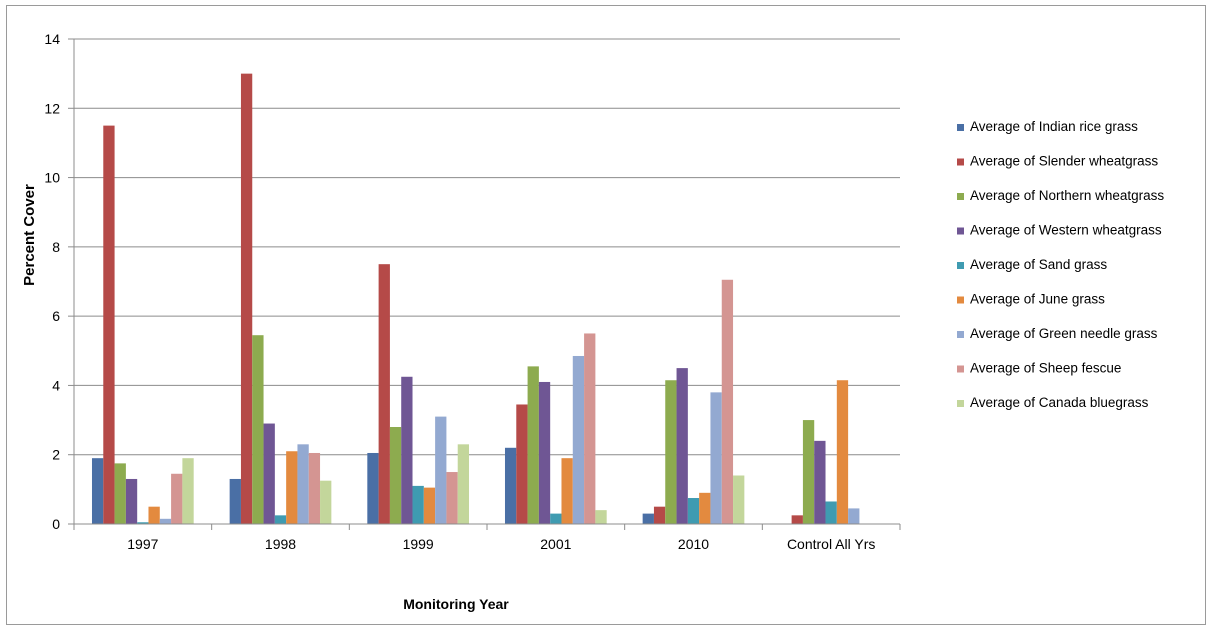  What do you see at coordinates (501, 544) in the screenshot?
I see `x-tick-labels: 1997 1998 1999 2001 2010 Control All Yrs` at bounding box center [501, 544].